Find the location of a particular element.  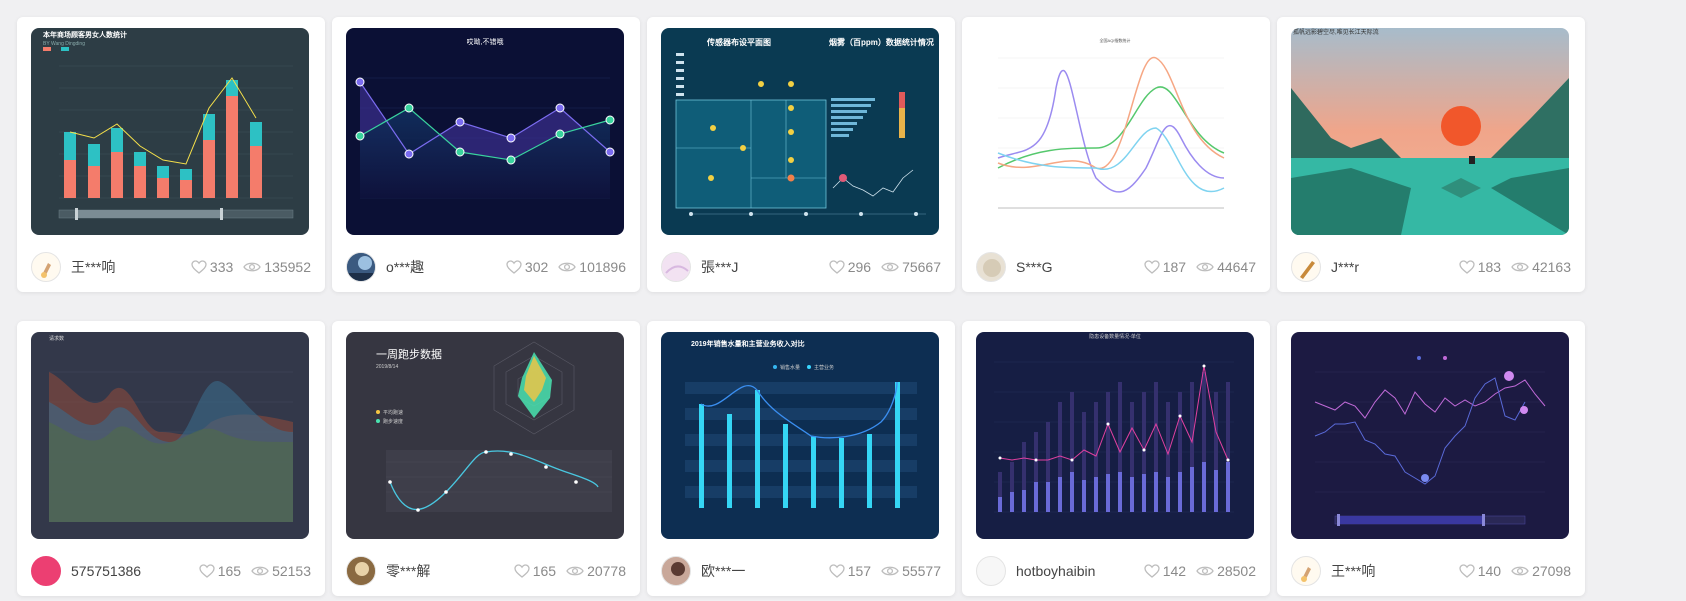

gallery-card: 传感器布设平面图 烟雾（百ppm）数据统计情况 is located at coordinates (801, 154).